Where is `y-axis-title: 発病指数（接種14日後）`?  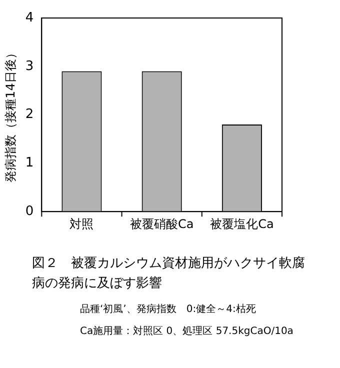
y-axis-title: 発病指数（接種14日後） is located at coordinates (10, 114).